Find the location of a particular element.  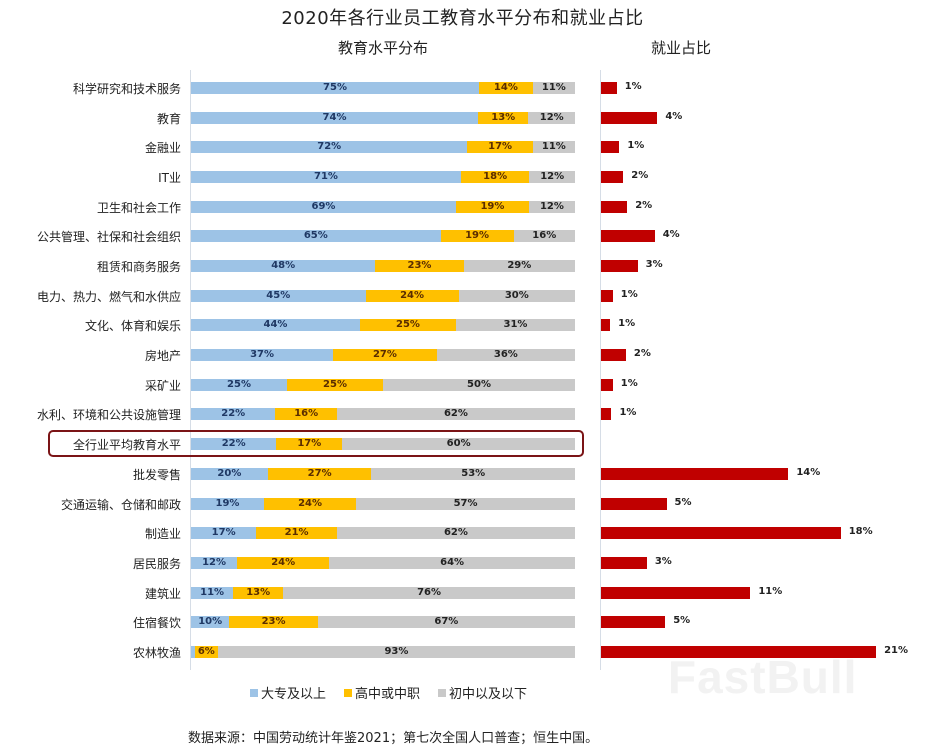

chart-row: IT业 71% 18% 12% 2% is located at coordinates (462, 177).